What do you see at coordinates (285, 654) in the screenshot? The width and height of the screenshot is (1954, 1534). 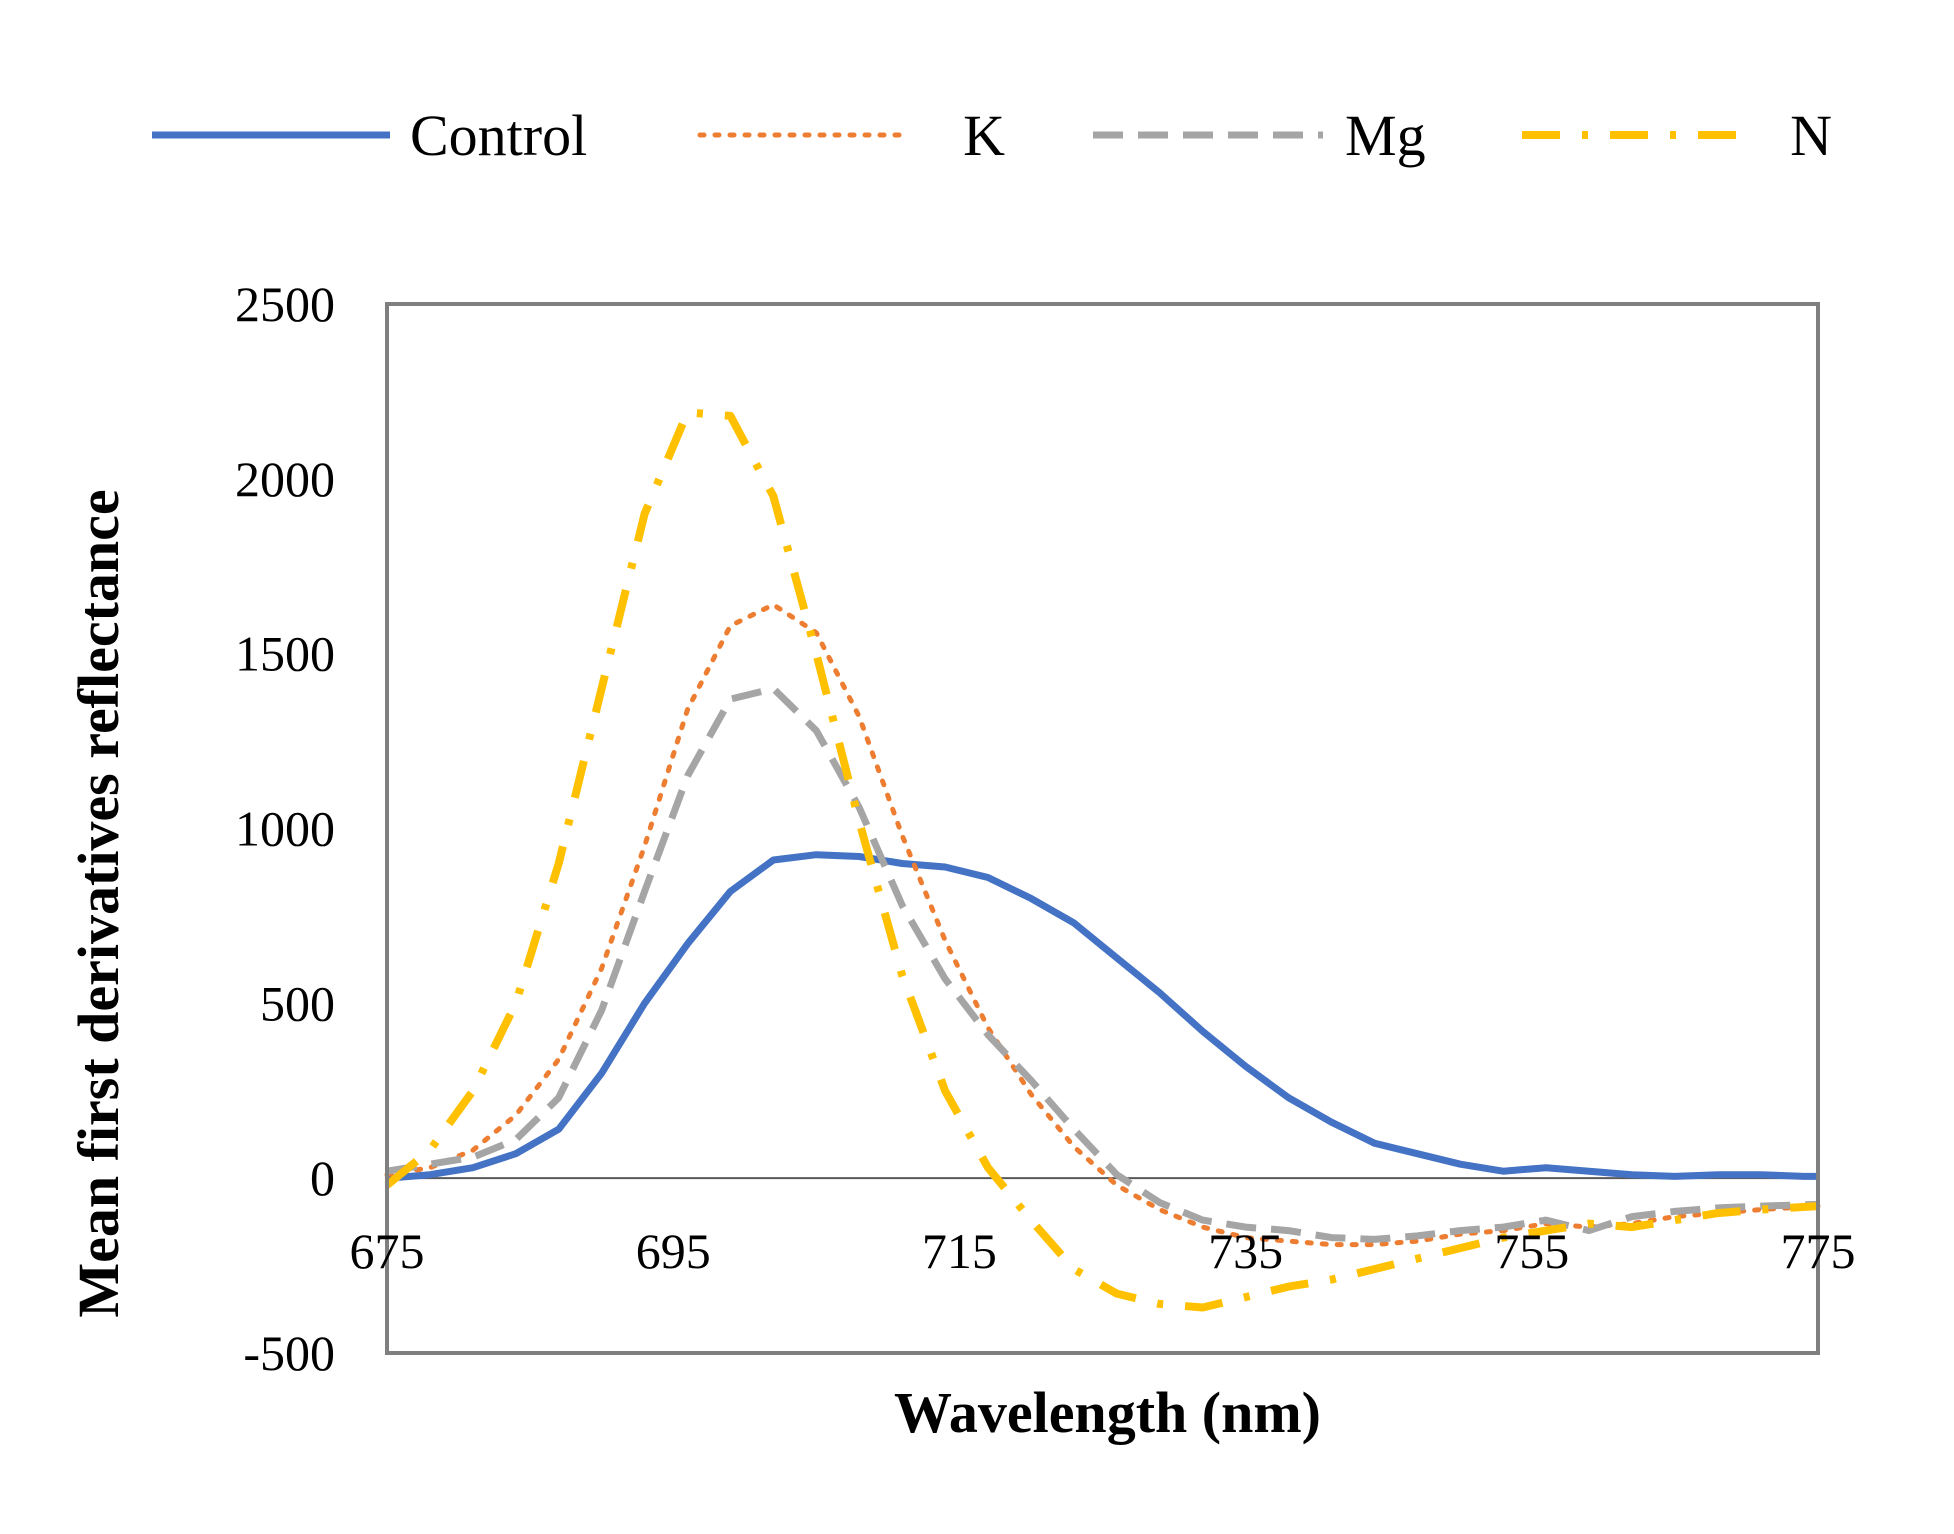 I see `y-tick-label-1500: 1500` at bounding box center [285, 654].